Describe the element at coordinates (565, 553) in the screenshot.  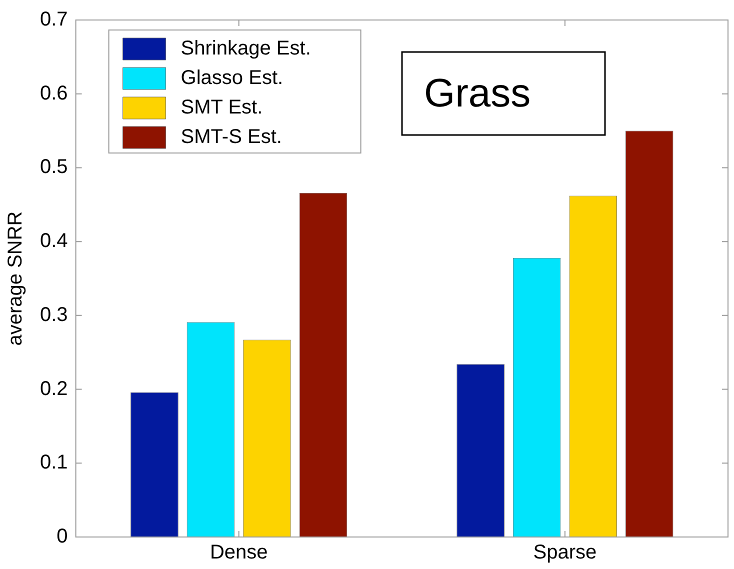
I see `x-tick-label: Sparse` at that location.